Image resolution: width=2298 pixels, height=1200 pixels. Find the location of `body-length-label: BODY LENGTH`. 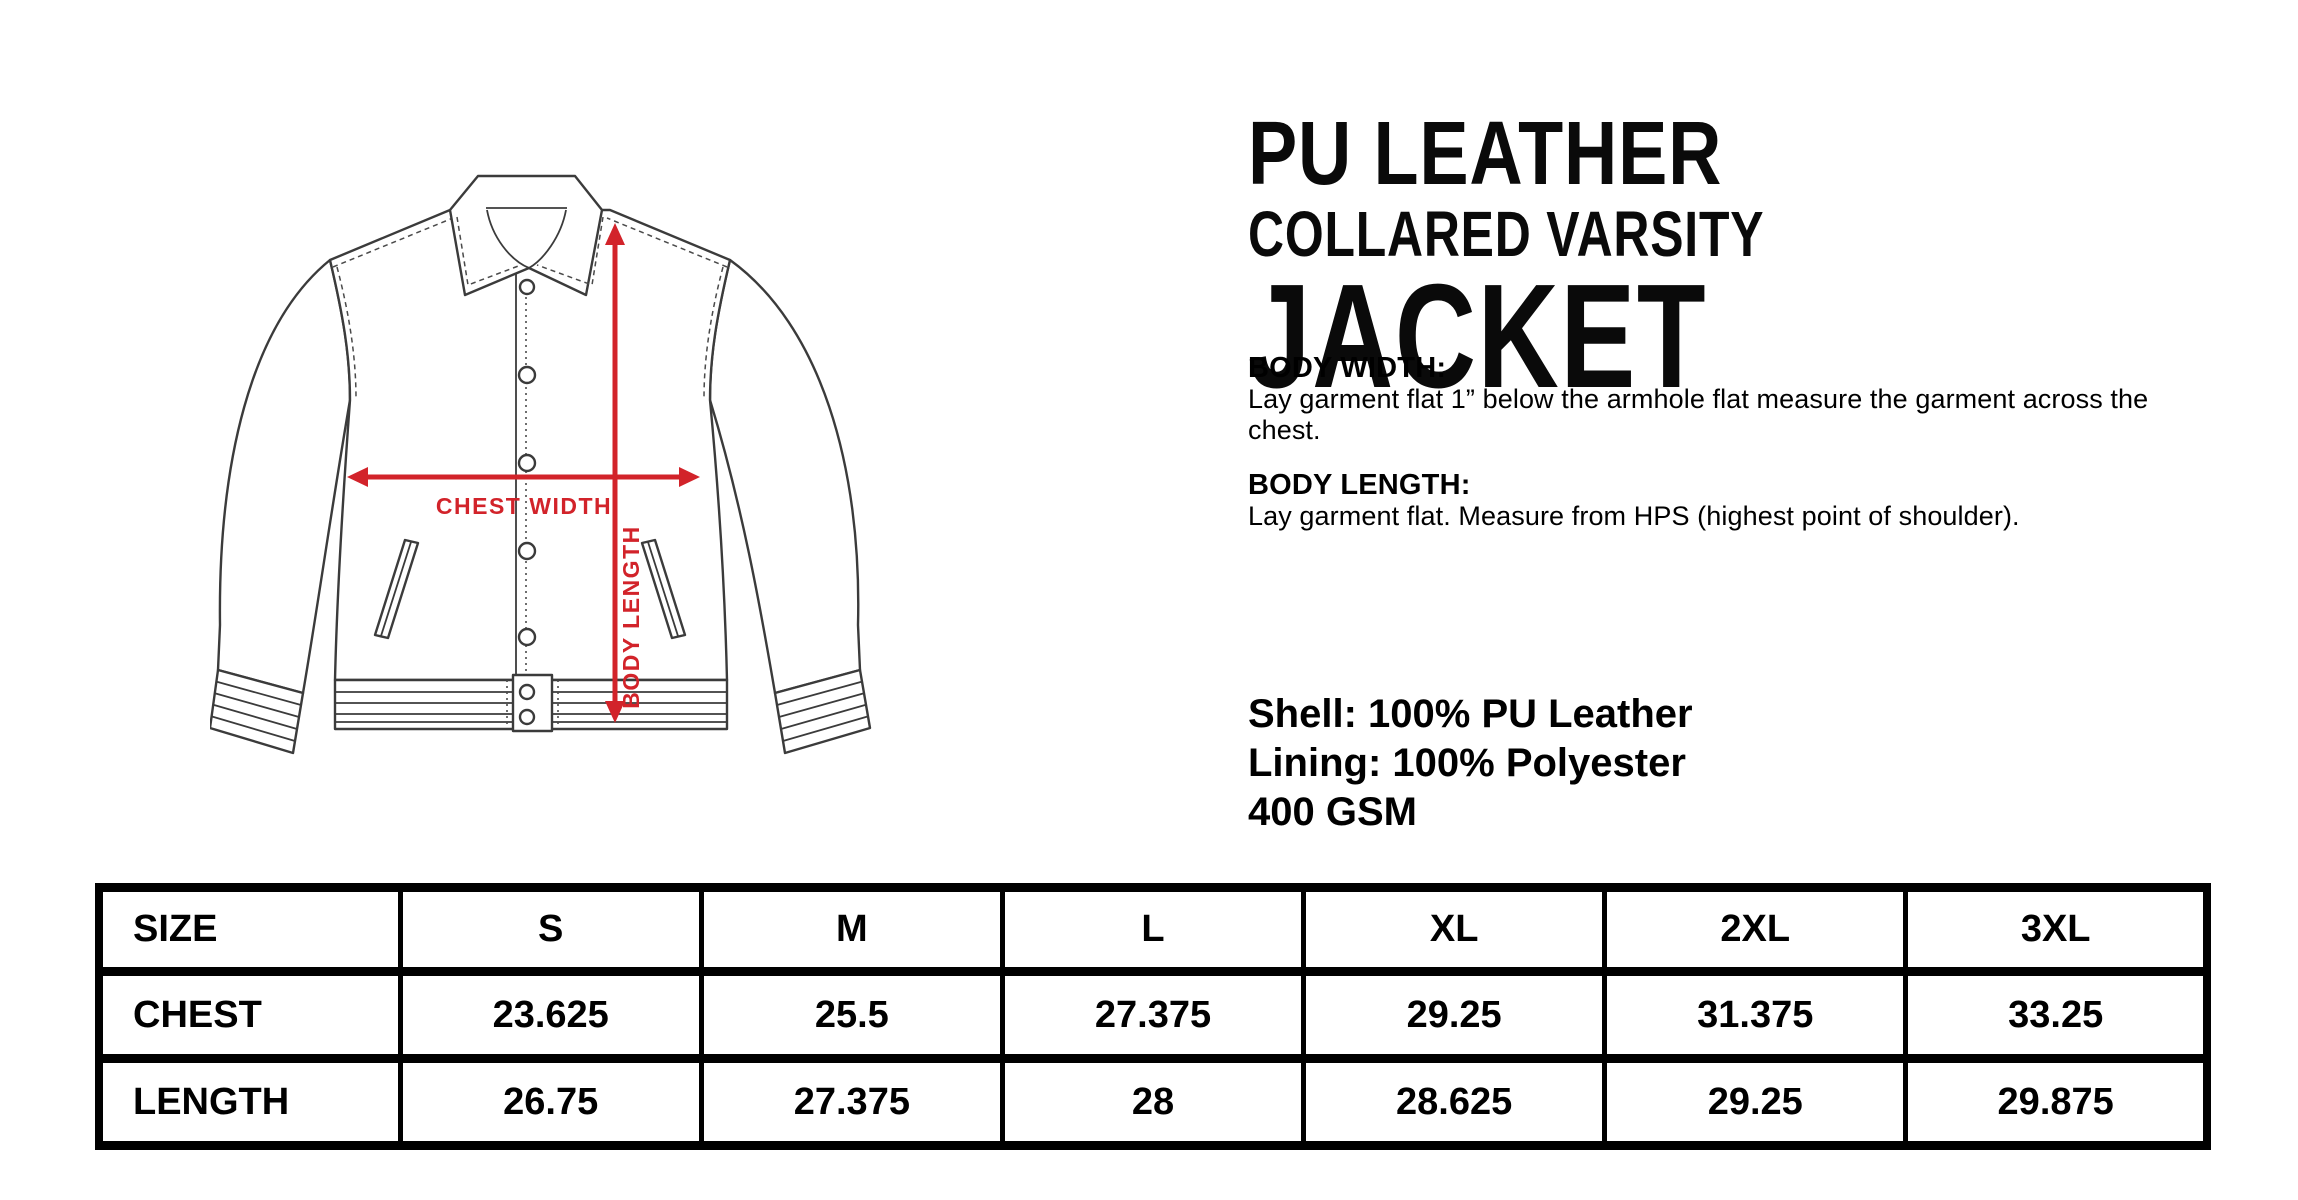

body-length-label: BODY LENGTH is located at coordinates (631, 616).